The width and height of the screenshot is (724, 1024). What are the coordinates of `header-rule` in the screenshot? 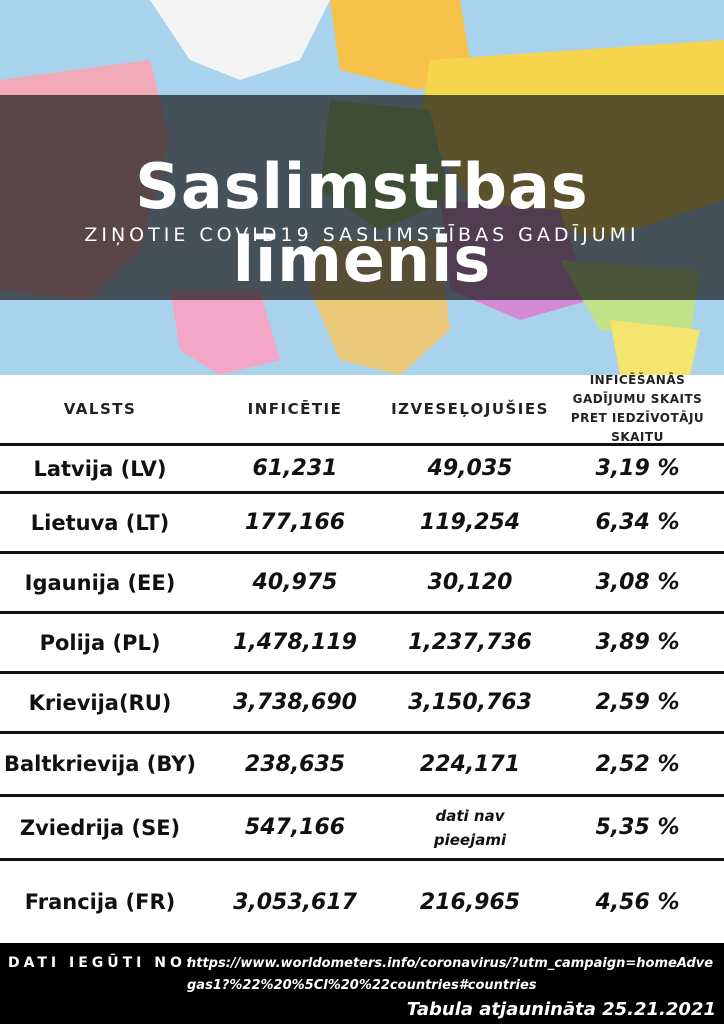 It's located at (362, 444).